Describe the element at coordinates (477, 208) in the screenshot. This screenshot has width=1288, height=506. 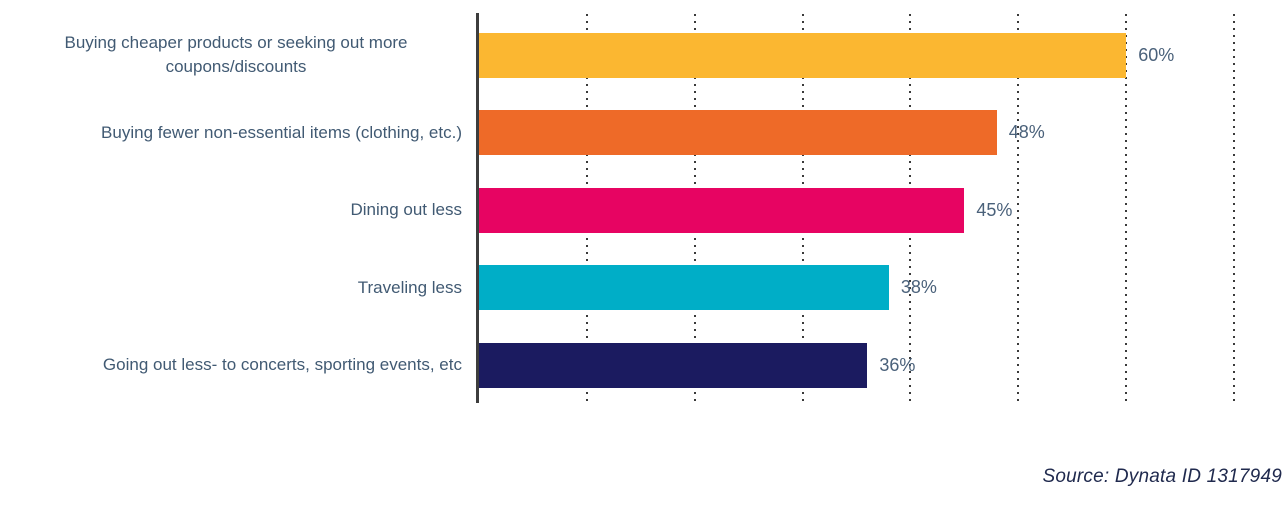
I see `y-axis-line` at that location.